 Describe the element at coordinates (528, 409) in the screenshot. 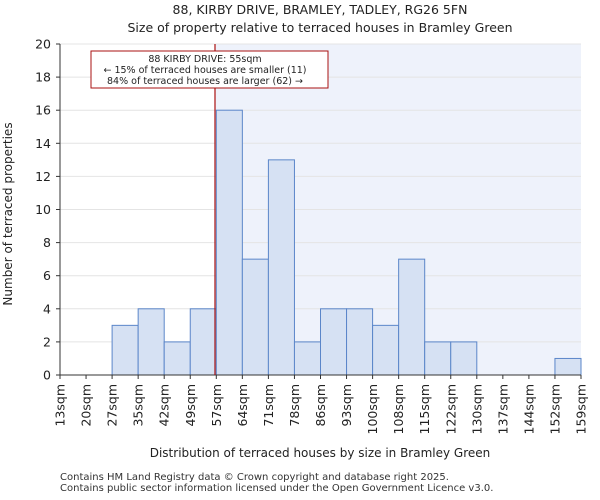

I see `x-tick-label: 144sqm` at that location.